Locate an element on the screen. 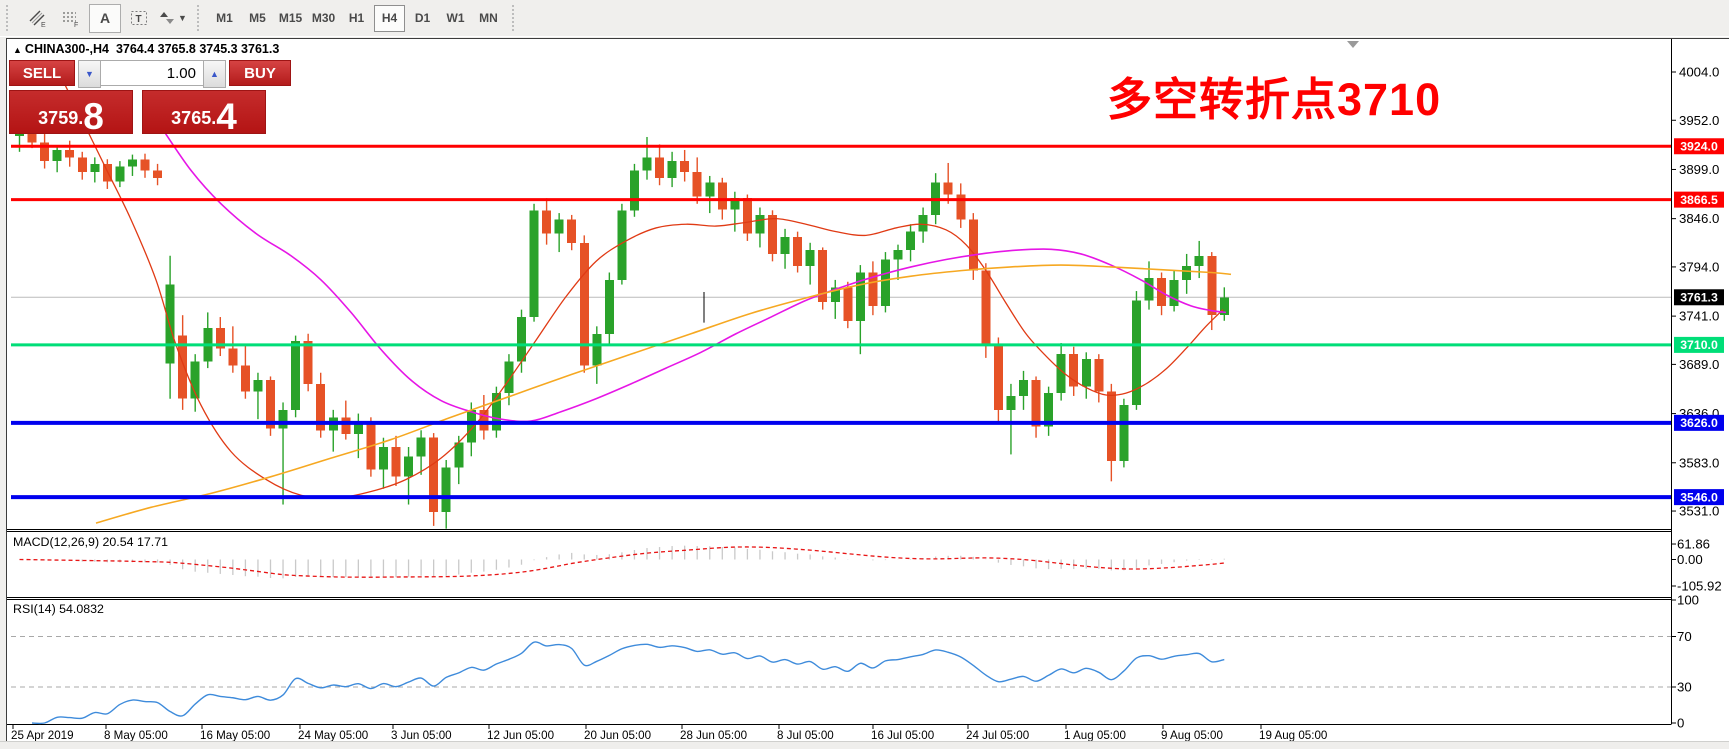  price-badge-label: 3924.0 is located at coordinates (1699, 146).